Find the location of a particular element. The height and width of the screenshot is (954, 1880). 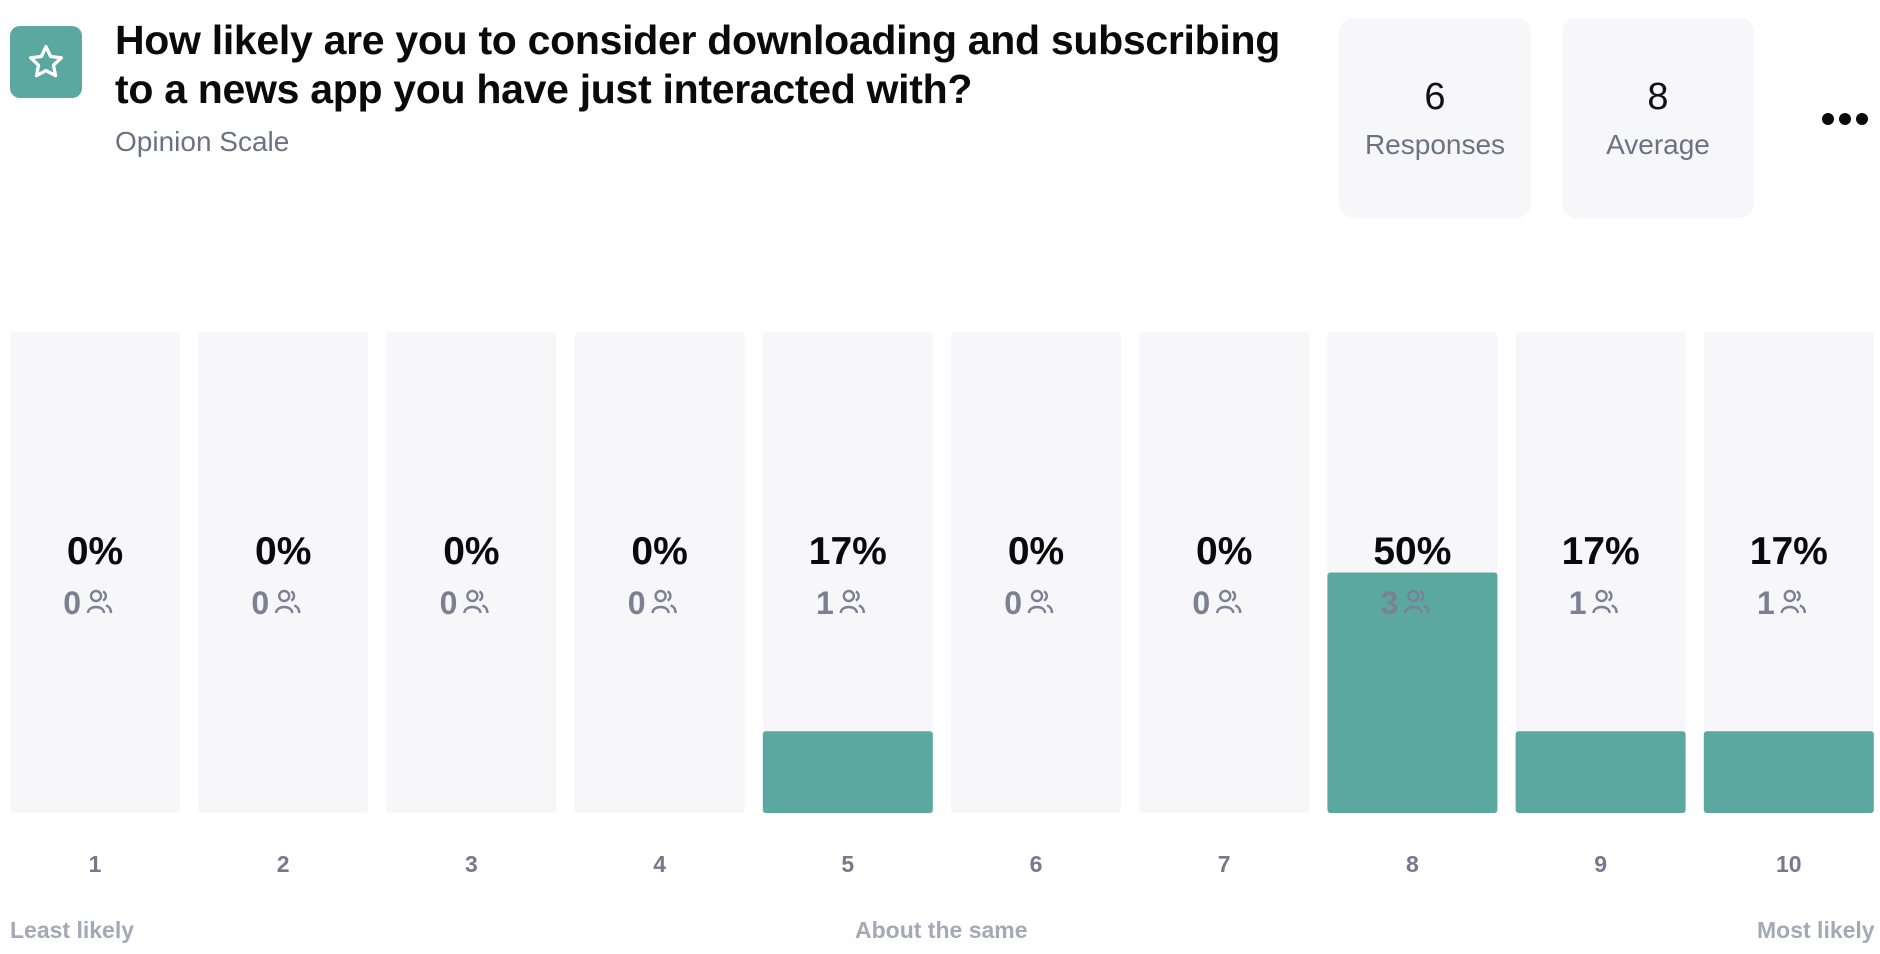

responses-stat: 6 Responses is located at coordinates (1435, 118).